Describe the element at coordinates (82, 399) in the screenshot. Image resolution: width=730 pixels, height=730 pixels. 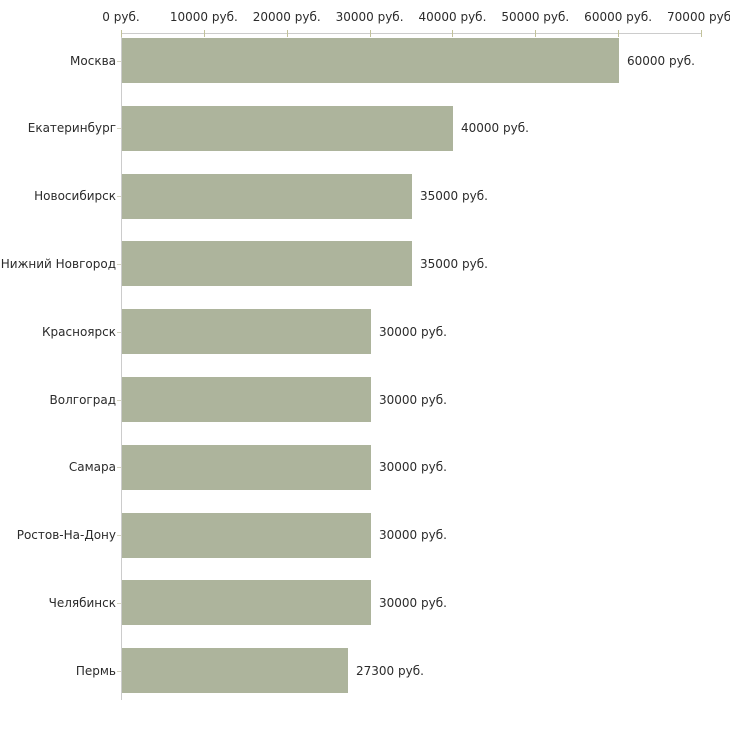
I see `category-label: Волгоград` at that location.